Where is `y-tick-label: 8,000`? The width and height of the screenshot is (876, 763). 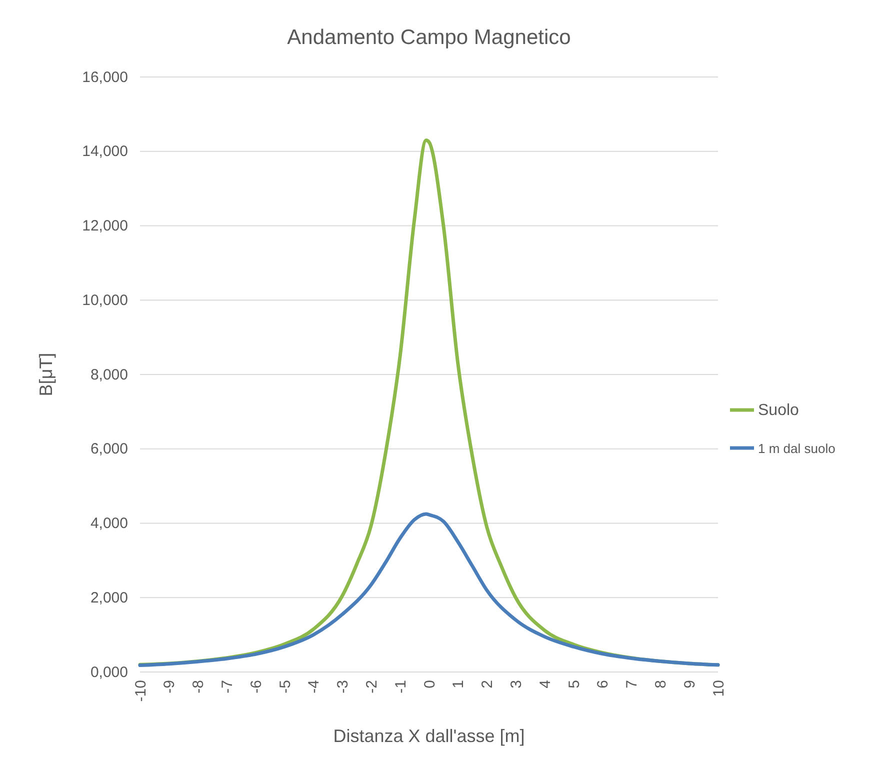 y-tick-label: 8,000 is located at coordinates (109, 375).